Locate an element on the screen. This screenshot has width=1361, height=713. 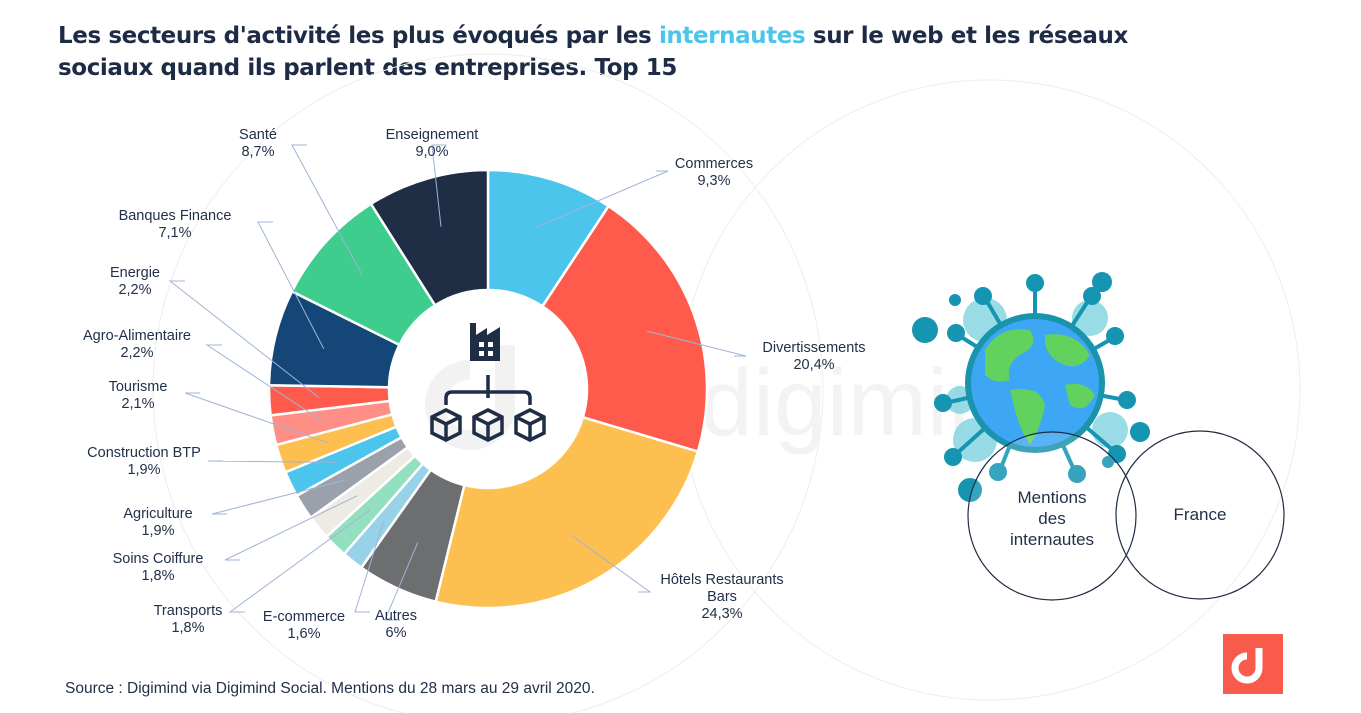
factory-hierarchy-icon is located at coordinates (488, 382).